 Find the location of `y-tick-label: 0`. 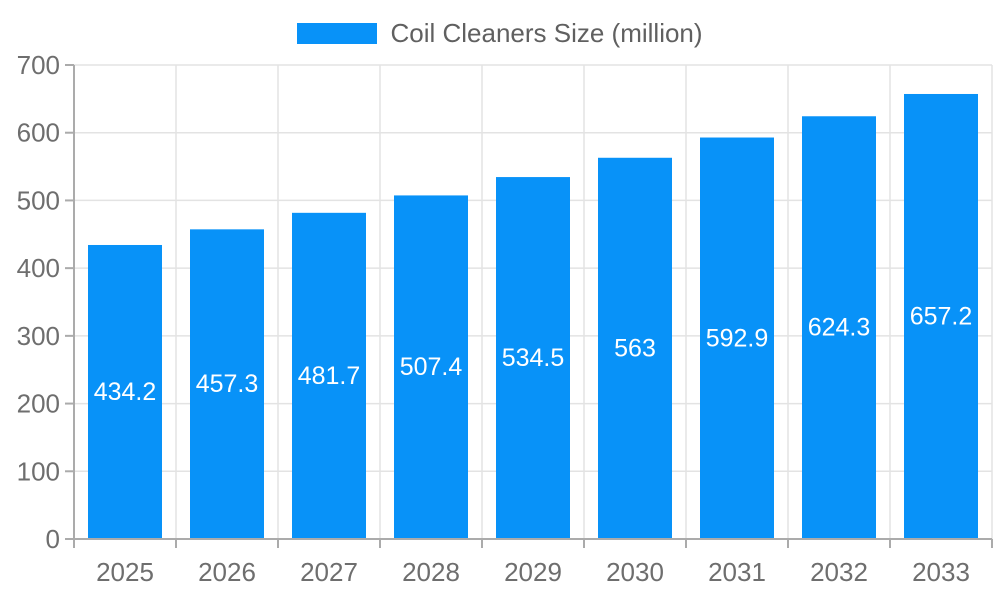

y-tick-label: 0 is located at coordinates (53, 539).